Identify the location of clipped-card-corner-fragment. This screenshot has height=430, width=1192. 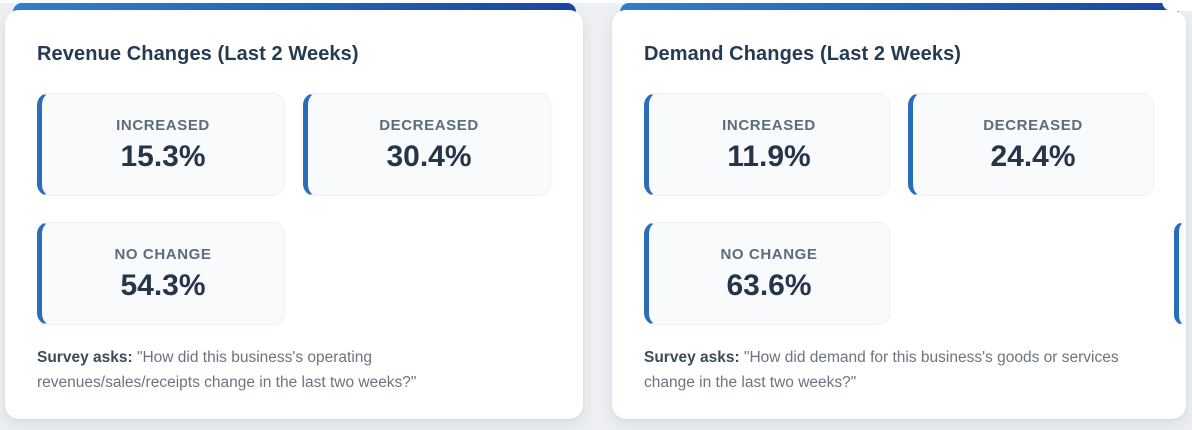
(1177, 5).